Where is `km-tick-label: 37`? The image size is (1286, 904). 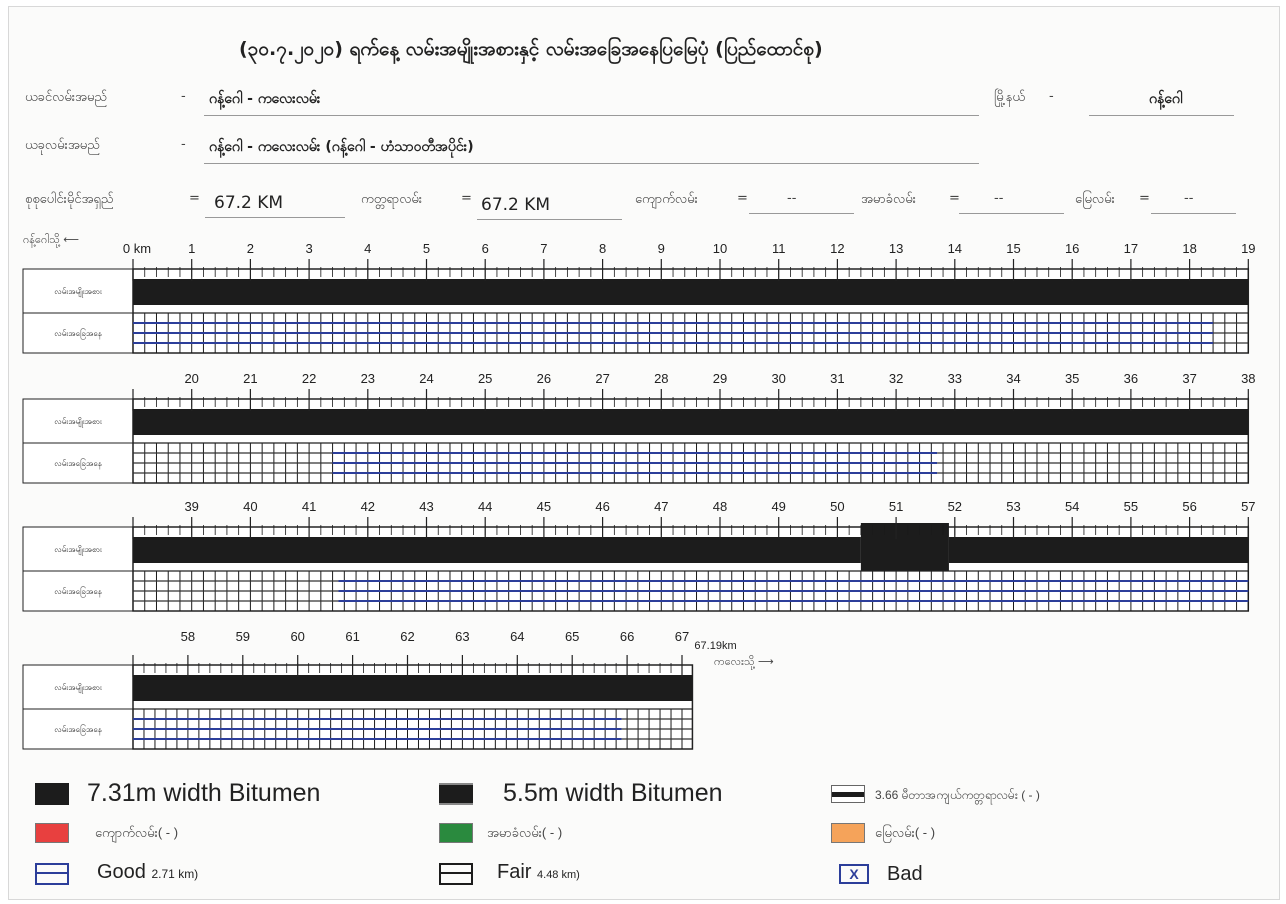
km-tick-label: 37 is located at coordinates (1189, 378).